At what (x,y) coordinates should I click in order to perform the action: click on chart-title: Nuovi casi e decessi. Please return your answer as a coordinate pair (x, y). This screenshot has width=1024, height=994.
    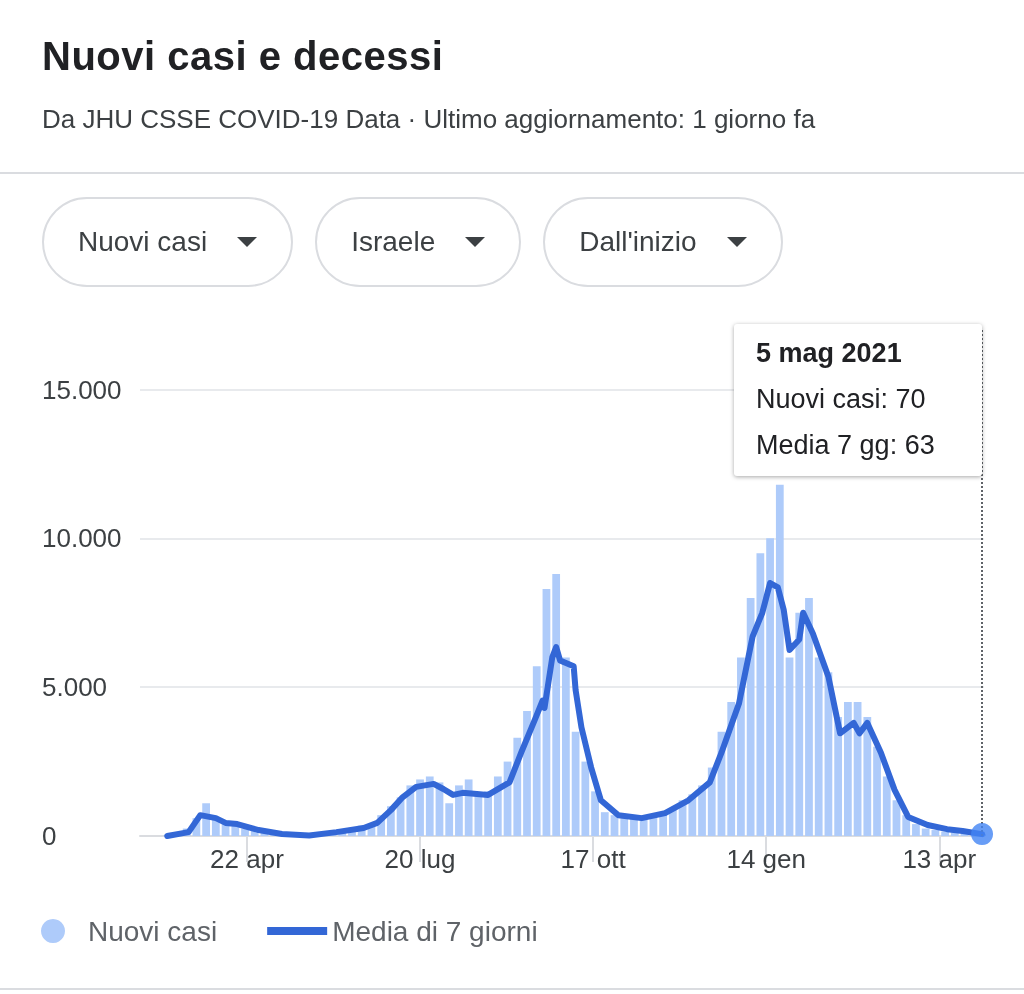
    Looking at the image, I should click on (243, 56).